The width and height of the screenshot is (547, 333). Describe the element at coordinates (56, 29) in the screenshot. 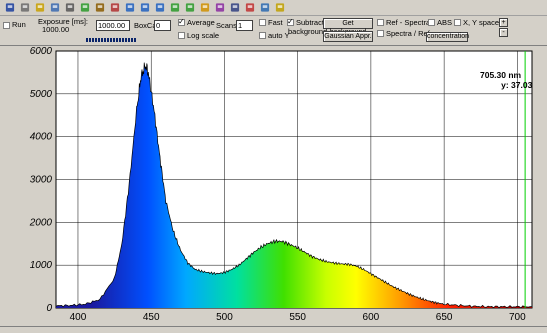

I see `exposure-sub-label: 1000.00` at that location.